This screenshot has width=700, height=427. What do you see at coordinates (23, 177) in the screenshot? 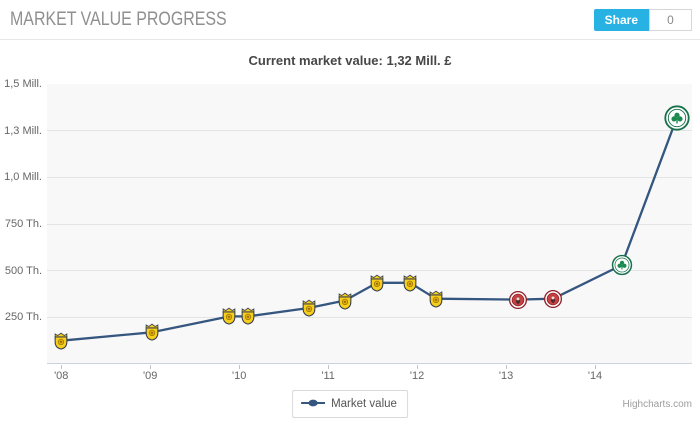
I see `y-axis-label: 1,0 Mill.` at bounding box center [23, 177].